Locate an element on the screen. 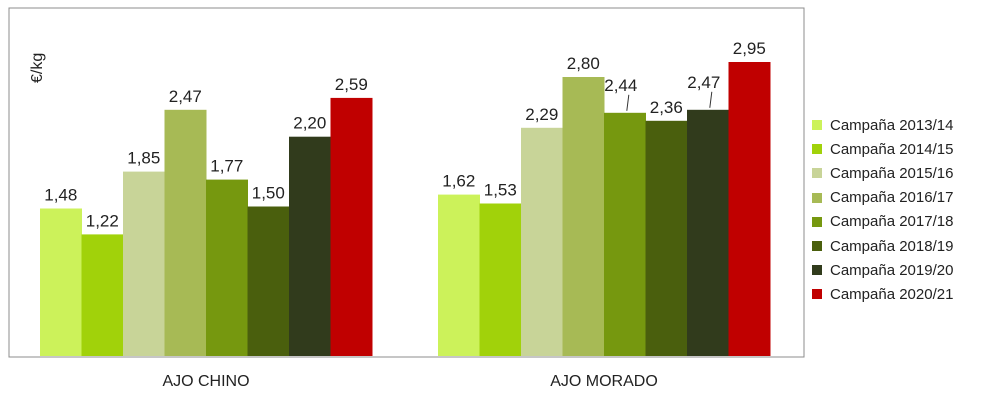 Image resolution: width=993 pixels, height=394 pixels. data-label: 2,29 is located at coordinates (541, 114).